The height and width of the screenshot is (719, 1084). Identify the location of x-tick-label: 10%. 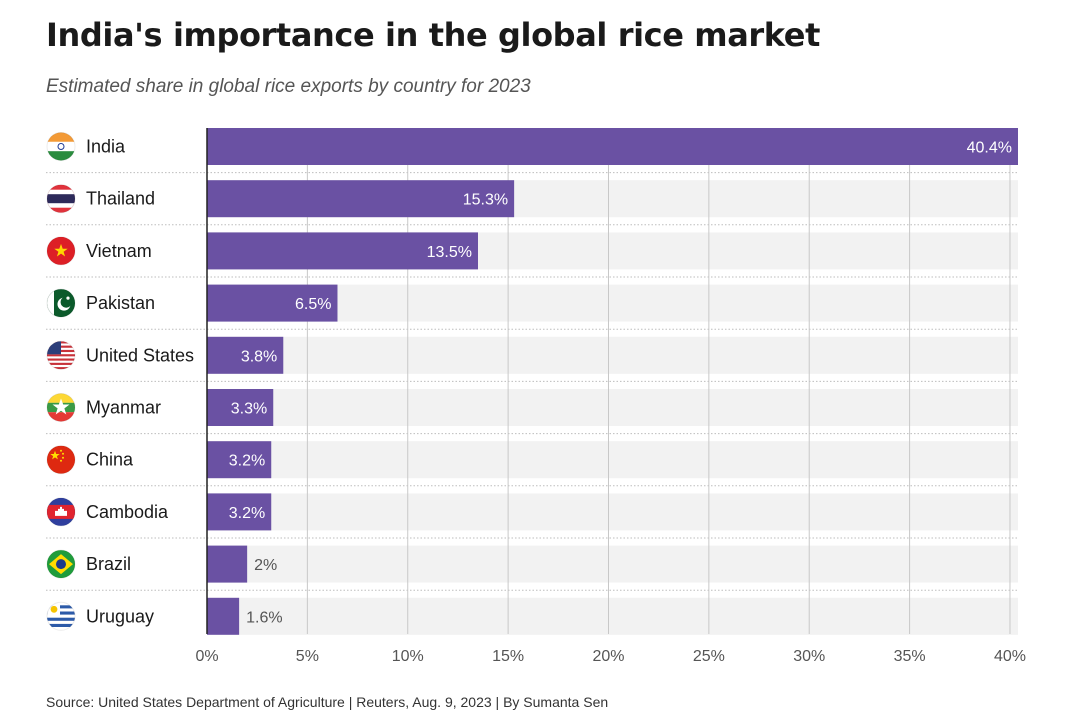
(408, 656).